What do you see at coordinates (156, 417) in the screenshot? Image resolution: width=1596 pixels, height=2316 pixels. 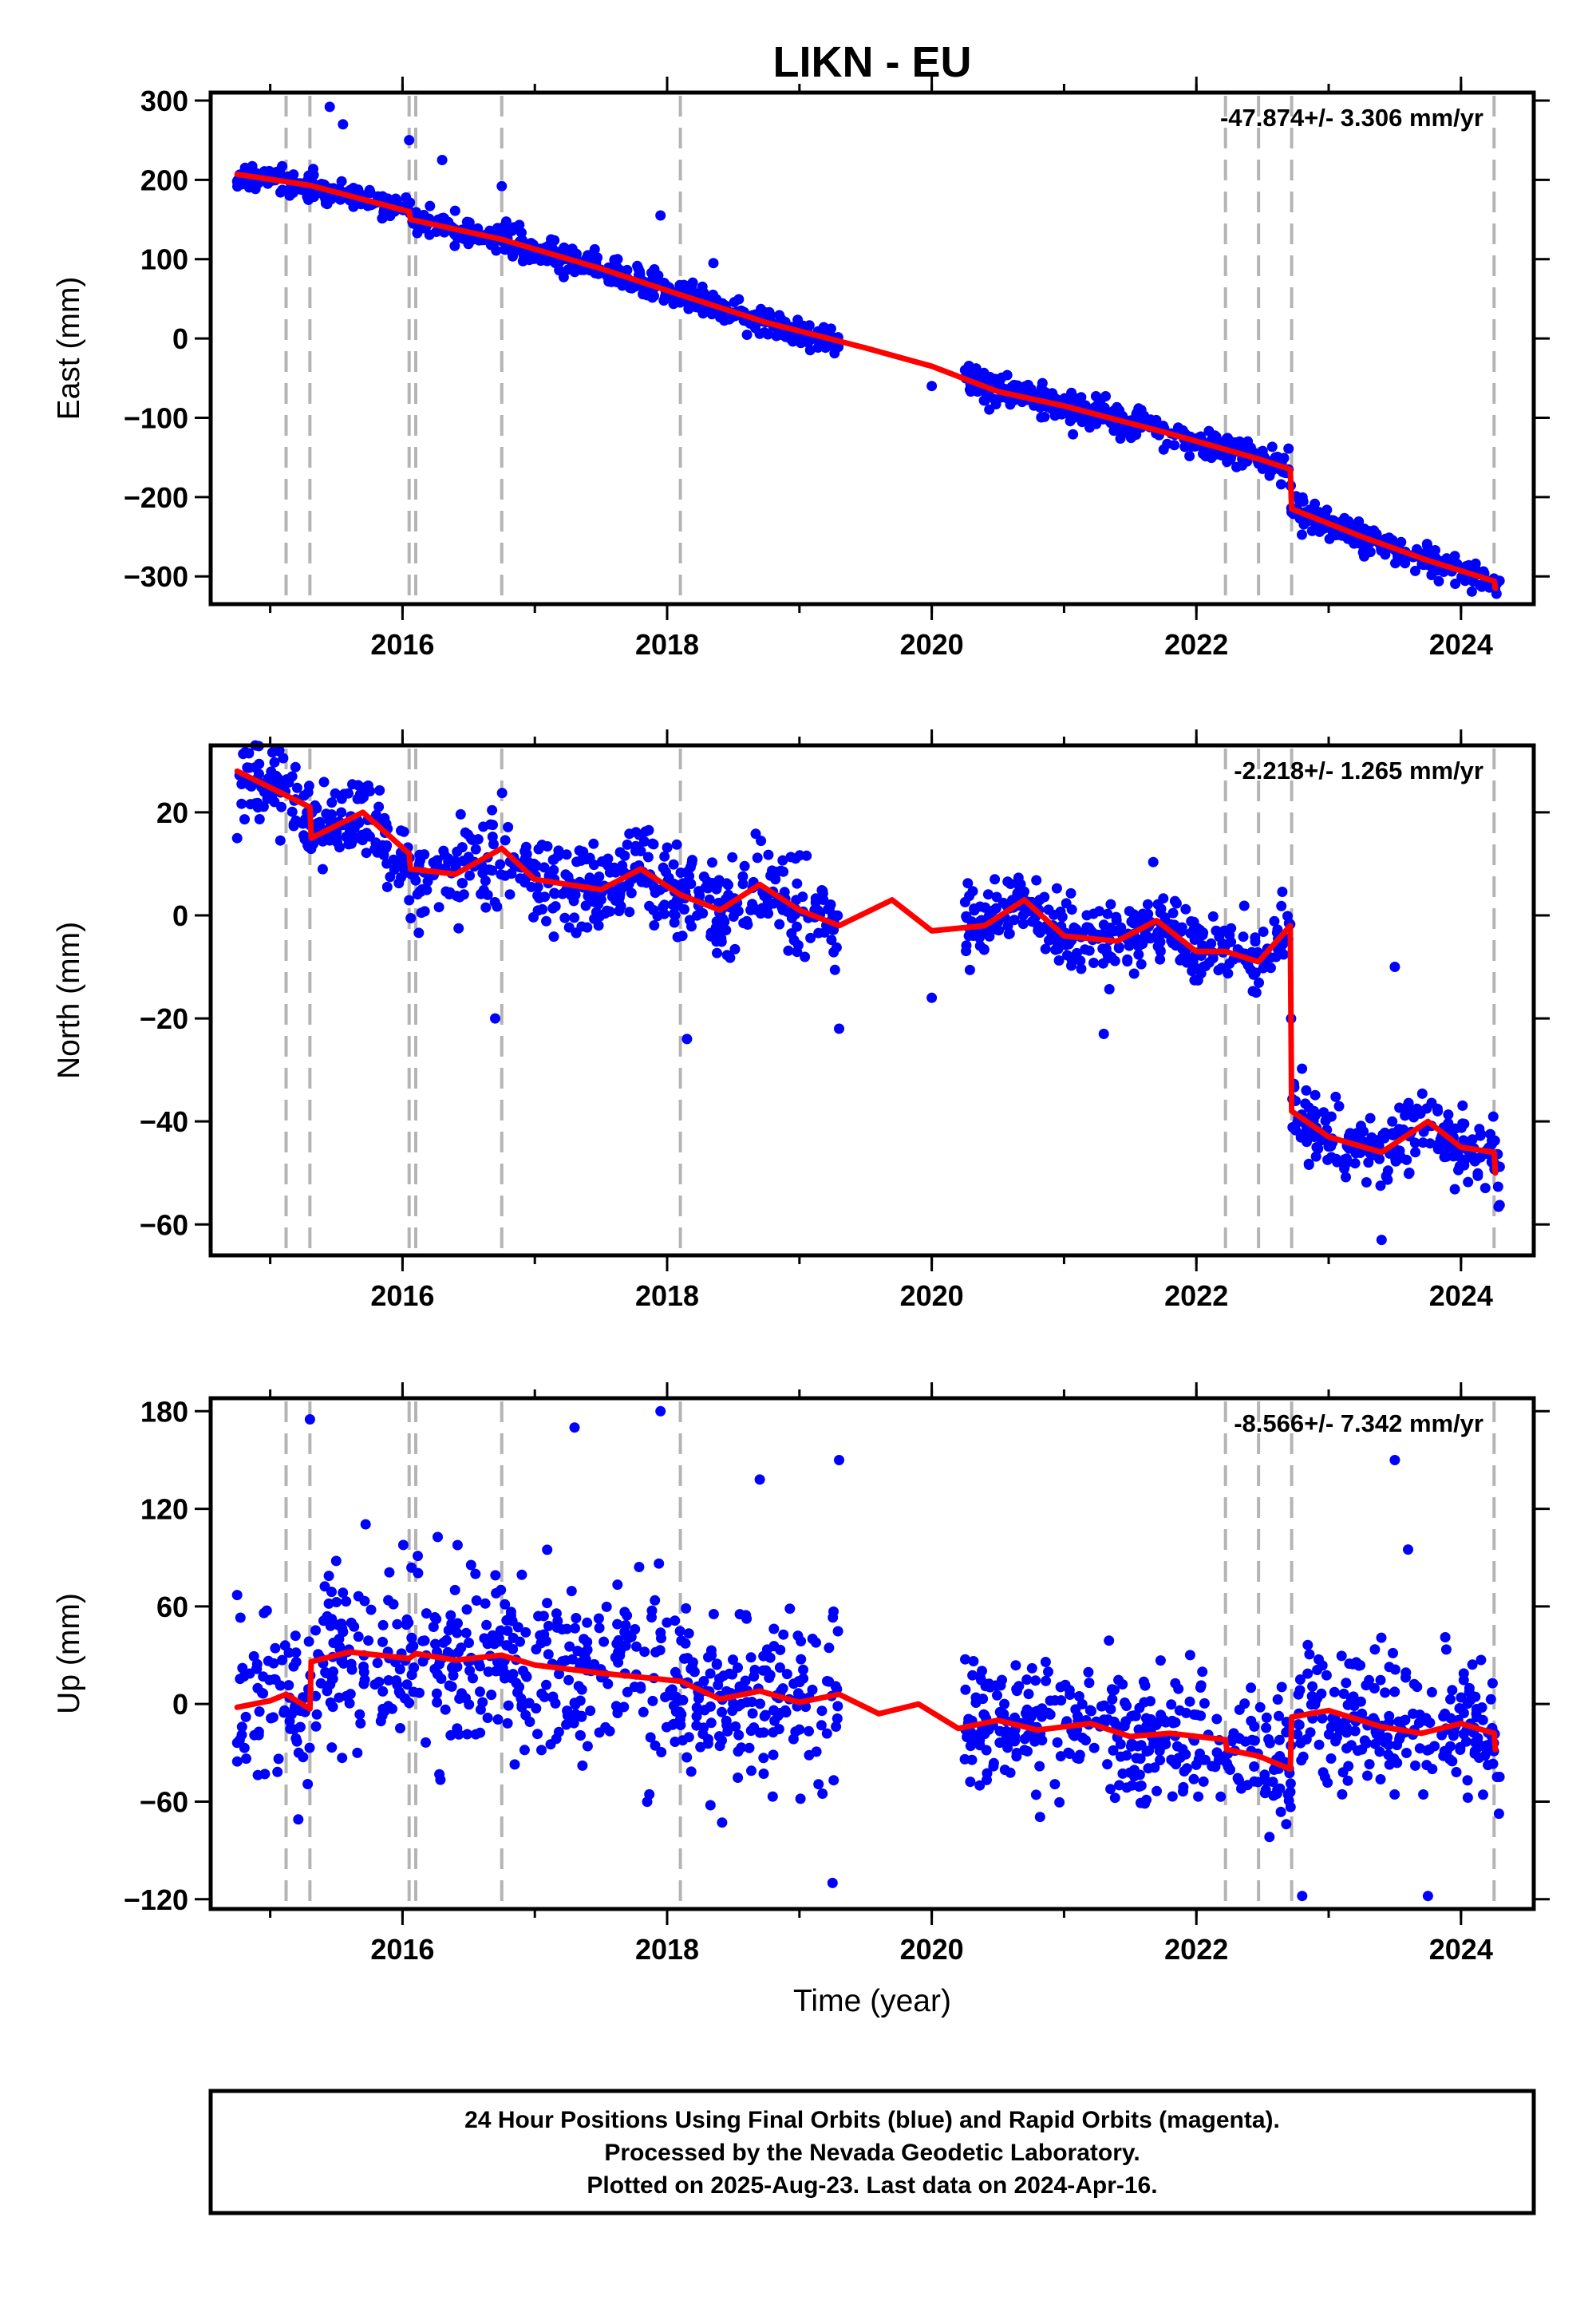 I see `y-tick-label: −100` at bounding box center [156, 417].